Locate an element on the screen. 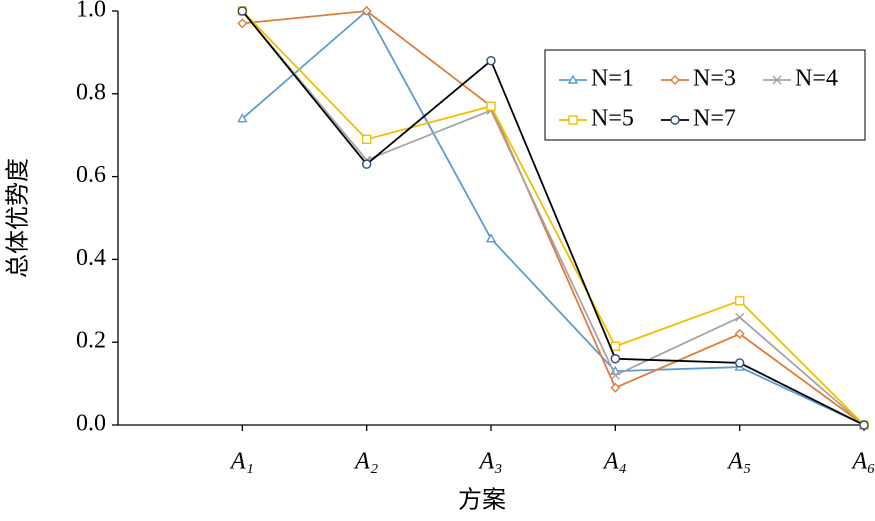 This screenshot has height=521, width=875. x-tick-label: A₃ is located at coordinates (489, 462).